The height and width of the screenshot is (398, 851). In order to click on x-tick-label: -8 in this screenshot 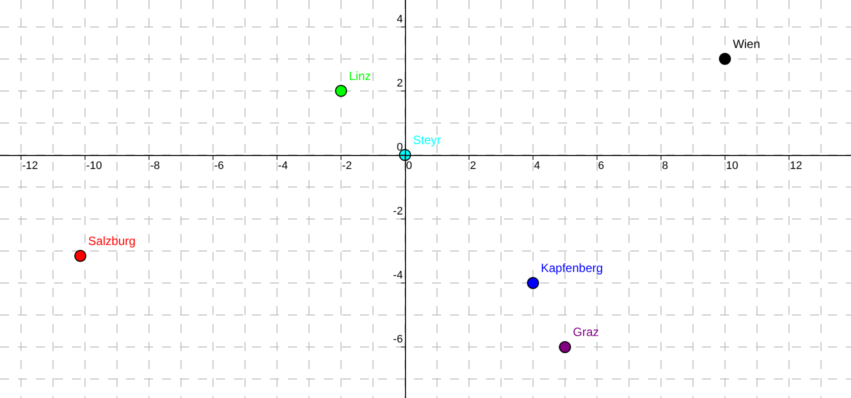, I will do `click(155, 166)`.